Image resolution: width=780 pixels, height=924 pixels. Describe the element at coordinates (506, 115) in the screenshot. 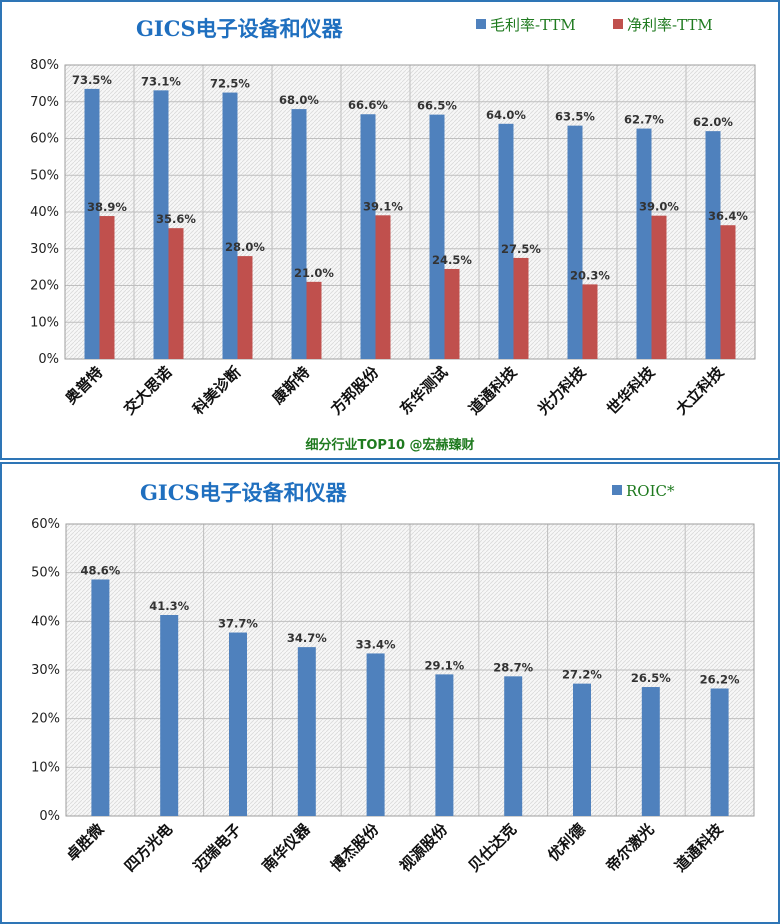

I see `data-label: 64.0%` at that location.